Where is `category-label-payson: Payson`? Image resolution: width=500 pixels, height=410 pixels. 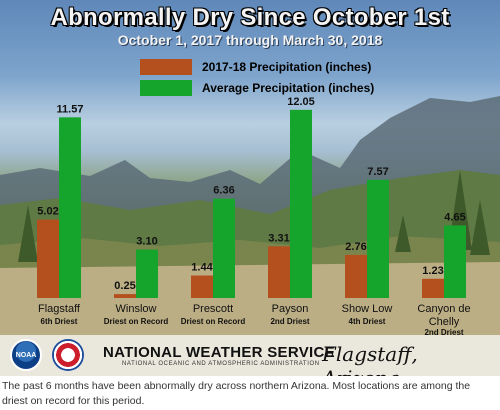
category-label-payson: Payson is located at coordinates (290, 309).